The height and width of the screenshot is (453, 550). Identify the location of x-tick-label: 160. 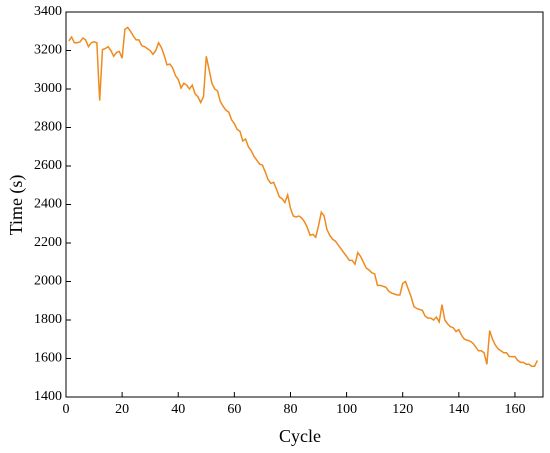
(514, 409).